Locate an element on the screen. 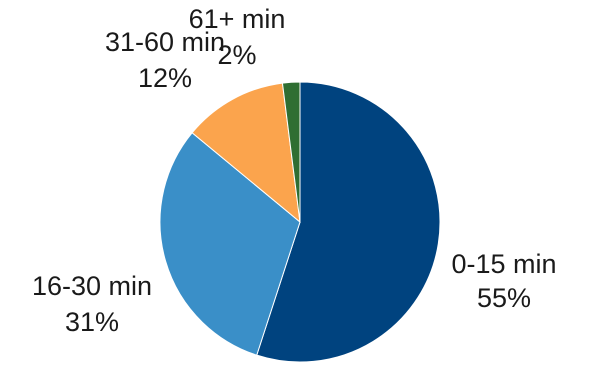  slice-3-name: 61+ min is located at coordinates (237, 19).